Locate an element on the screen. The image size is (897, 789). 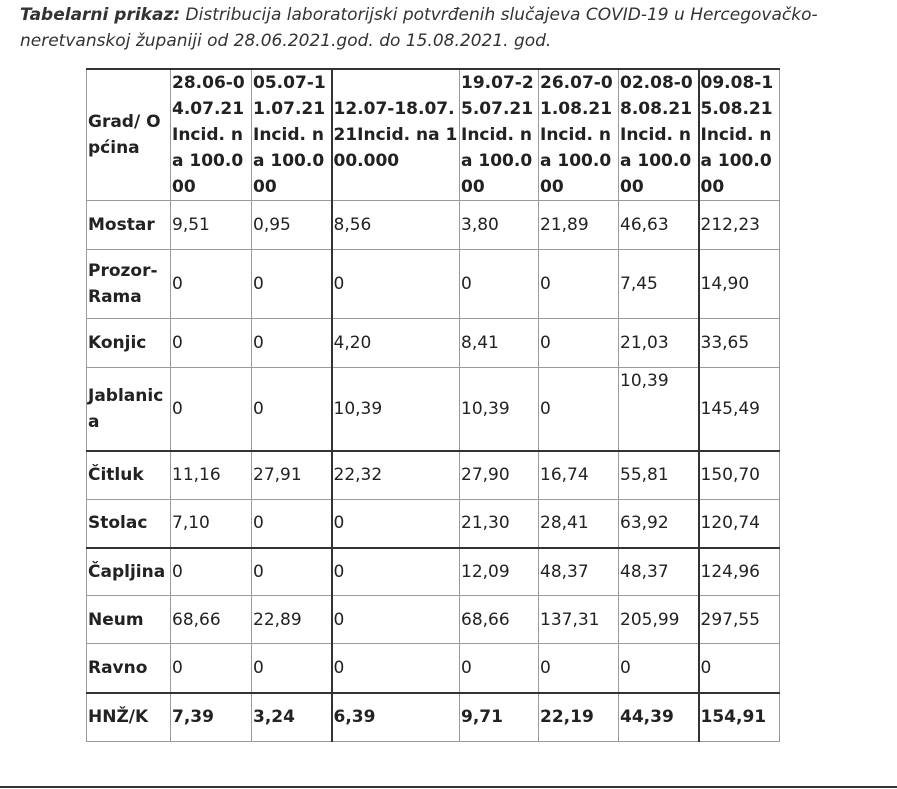
bottom-divider is located at coordinates (448, 787).